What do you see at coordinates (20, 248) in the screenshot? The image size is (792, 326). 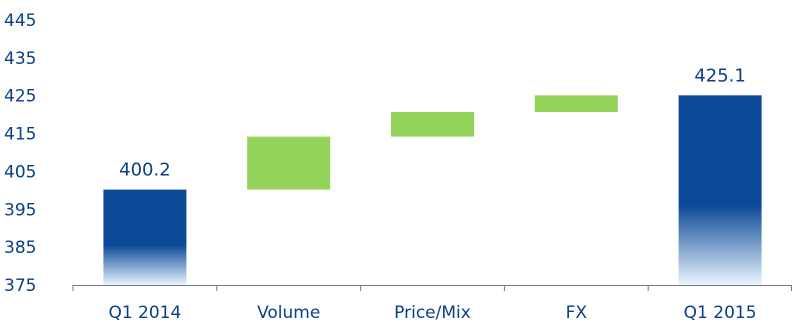 I see `y-tick-label: 385` at bounding box center [20, 248].